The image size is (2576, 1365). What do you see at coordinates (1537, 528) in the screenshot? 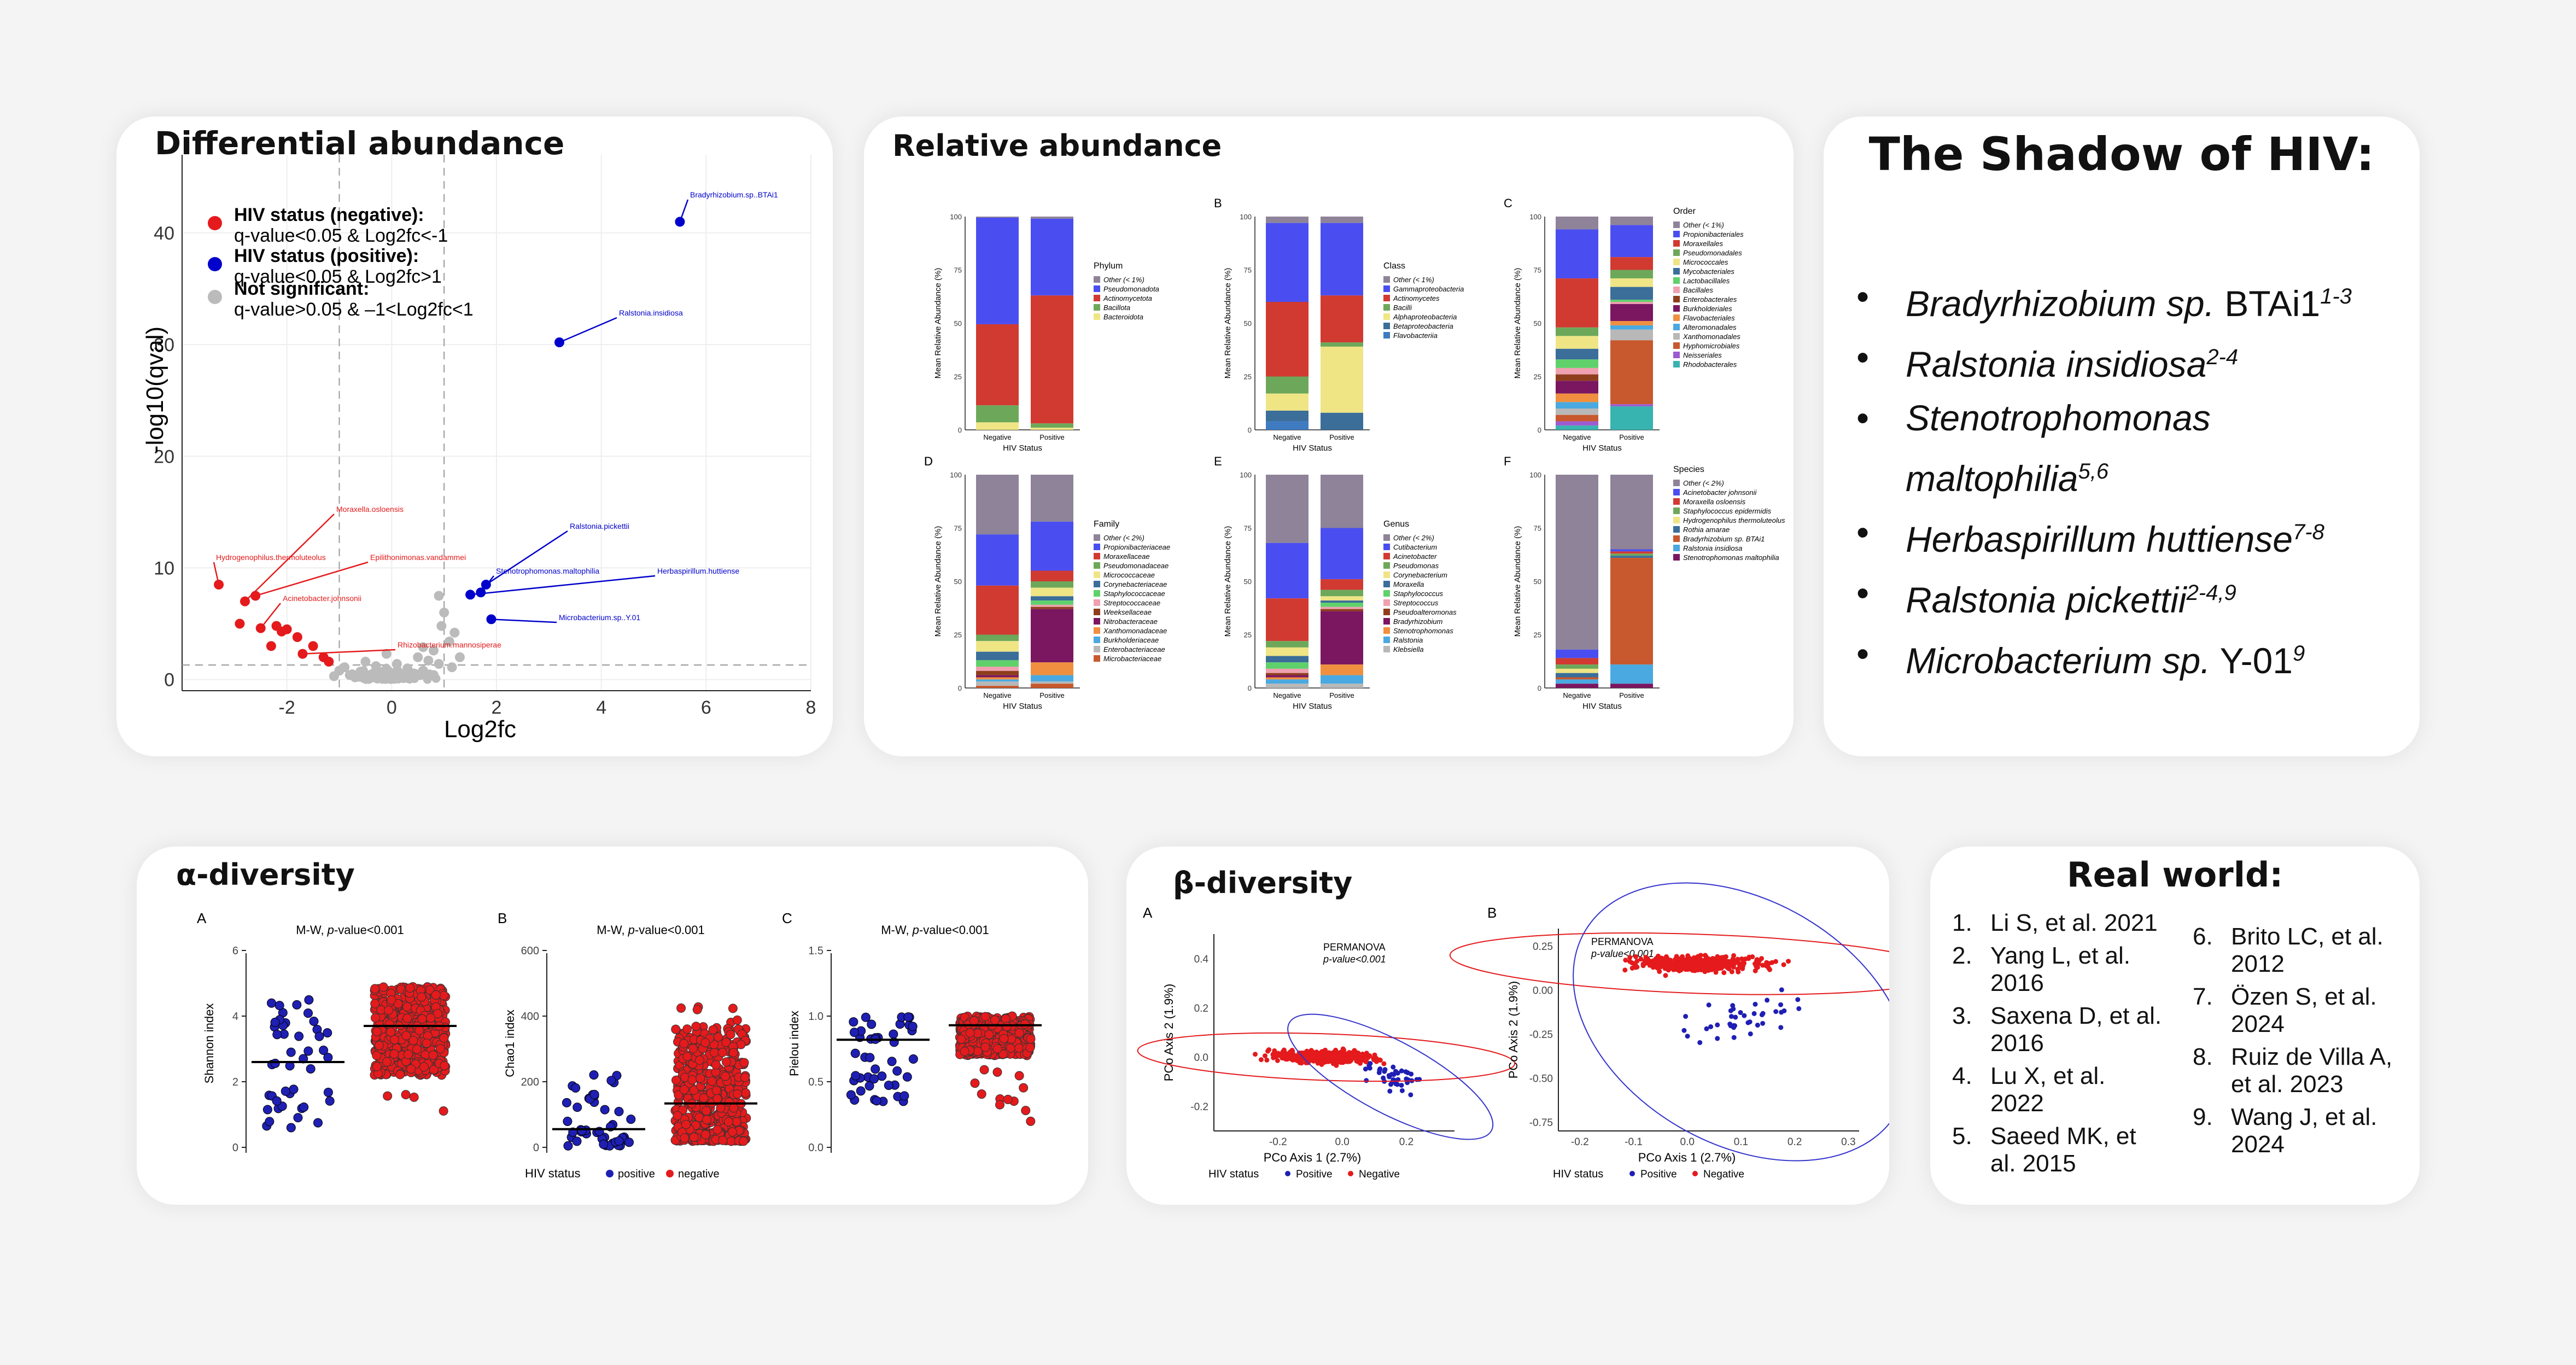
I see `y-tick-label: 75` at bounding box center [1537, 528].